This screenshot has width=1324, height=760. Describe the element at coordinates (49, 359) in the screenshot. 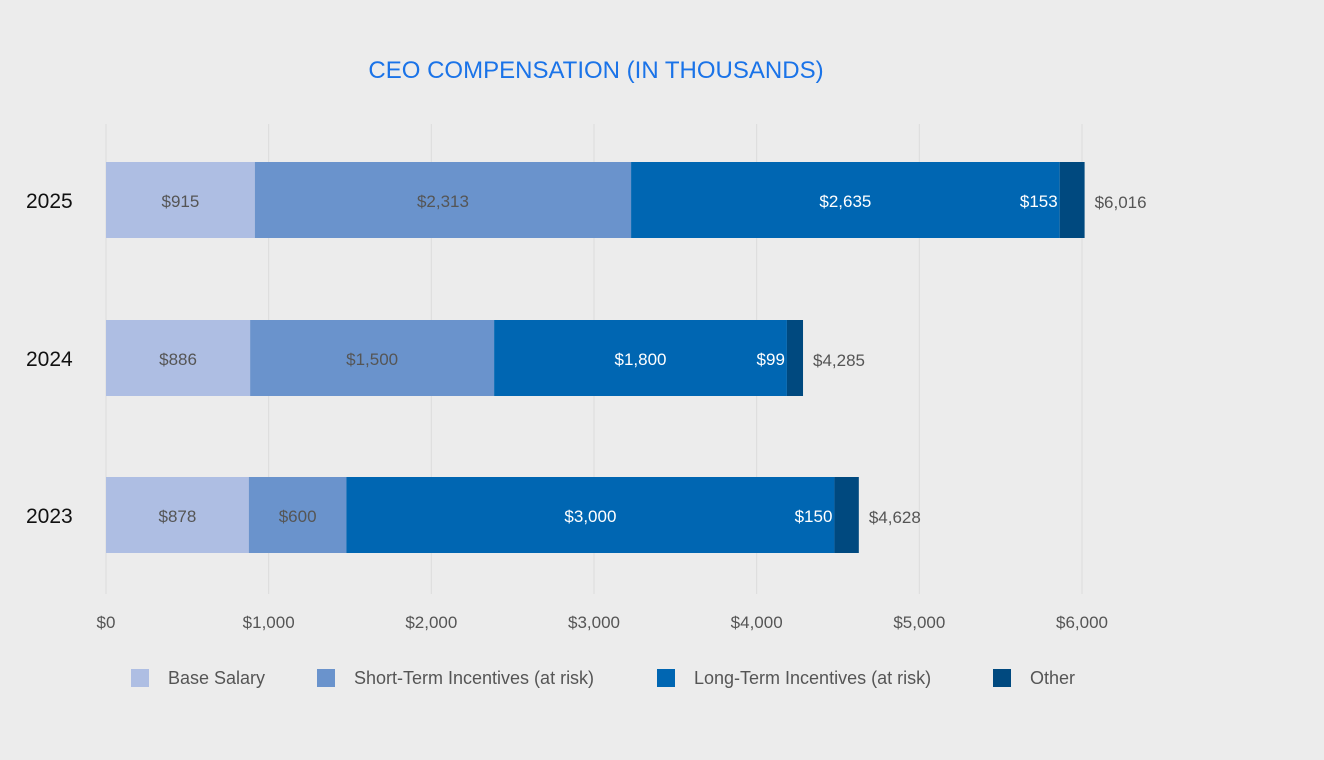

I see `y-category-label: 2024` at that location.